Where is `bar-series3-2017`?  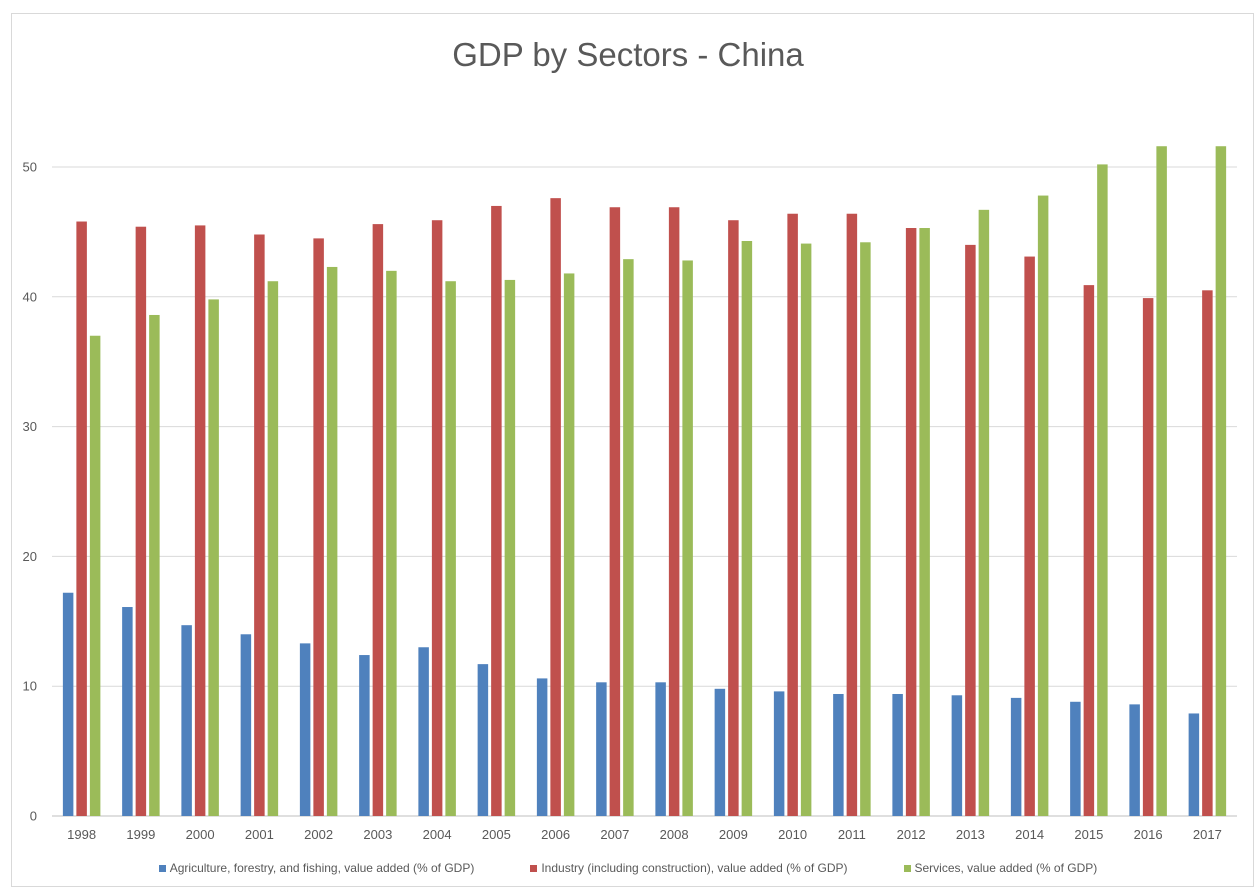
bar-series3-2017 is located at coordinates (1221, 481).